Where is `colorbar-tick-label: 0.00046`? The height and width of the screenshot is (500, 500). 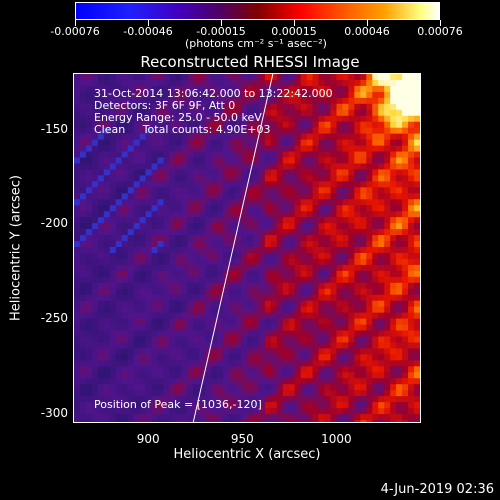
colorbar-tick-label: 0.00046 is located at coordinates (367, 31).